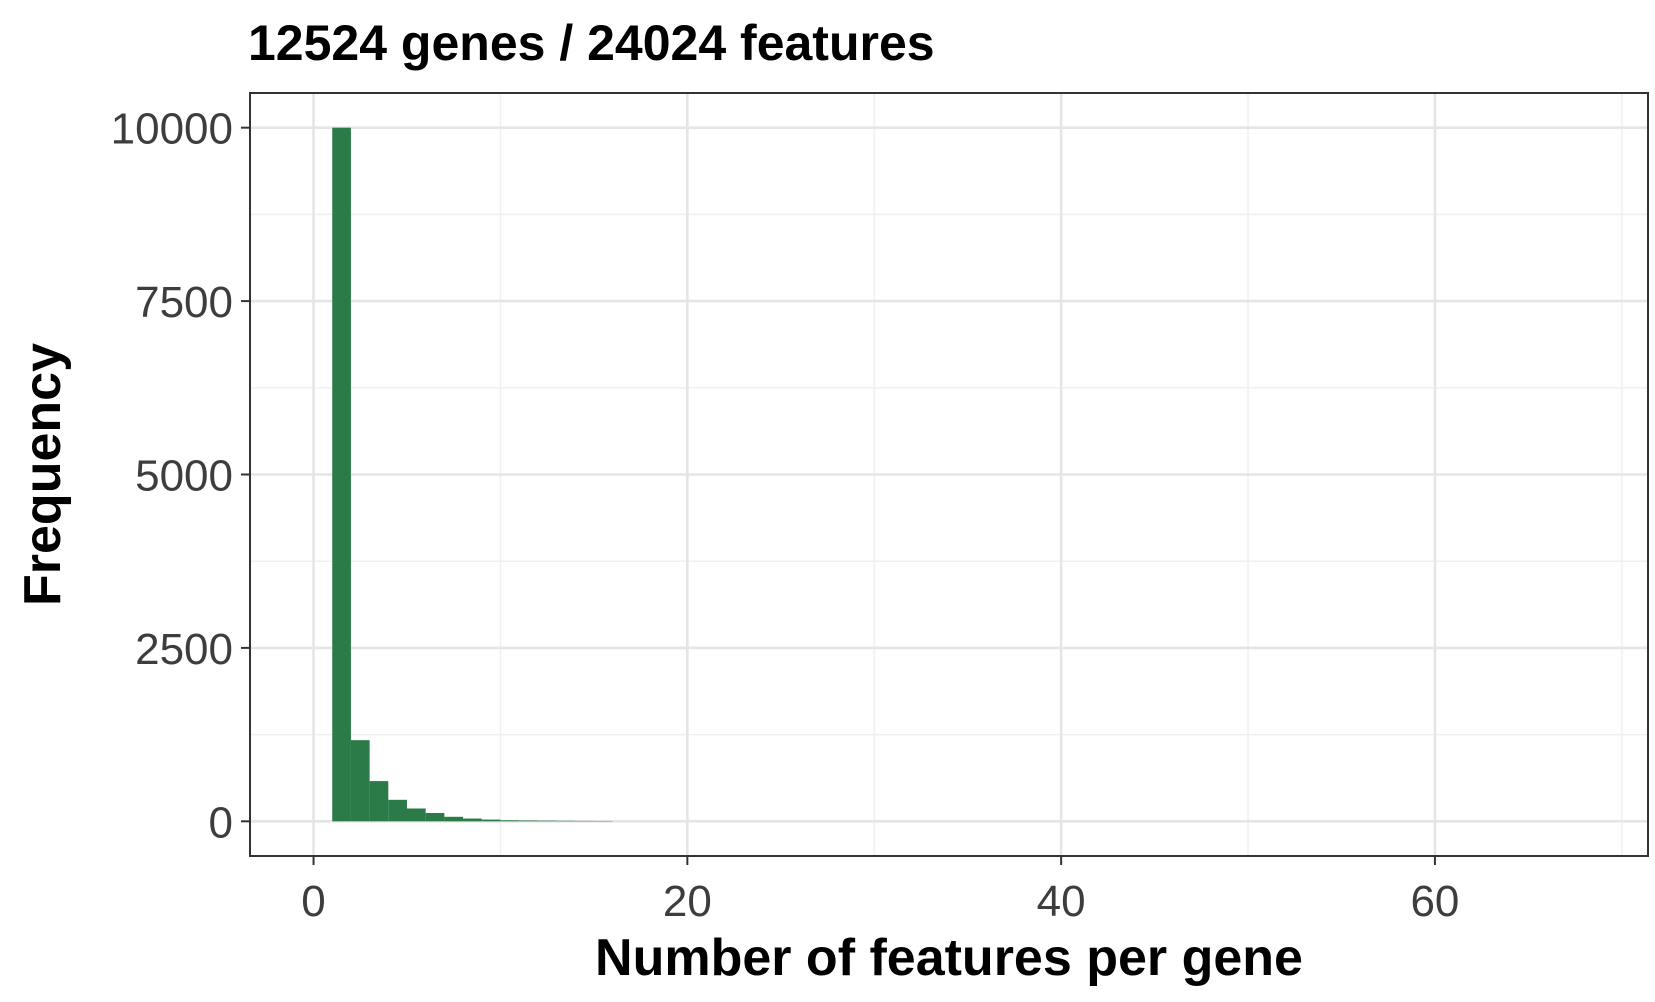 The image size is (1655, 1002). Describe the element at coordinates (591, 43) in the screenshot. I see `chart-title: 12524 genes / 24024 features` at that location.